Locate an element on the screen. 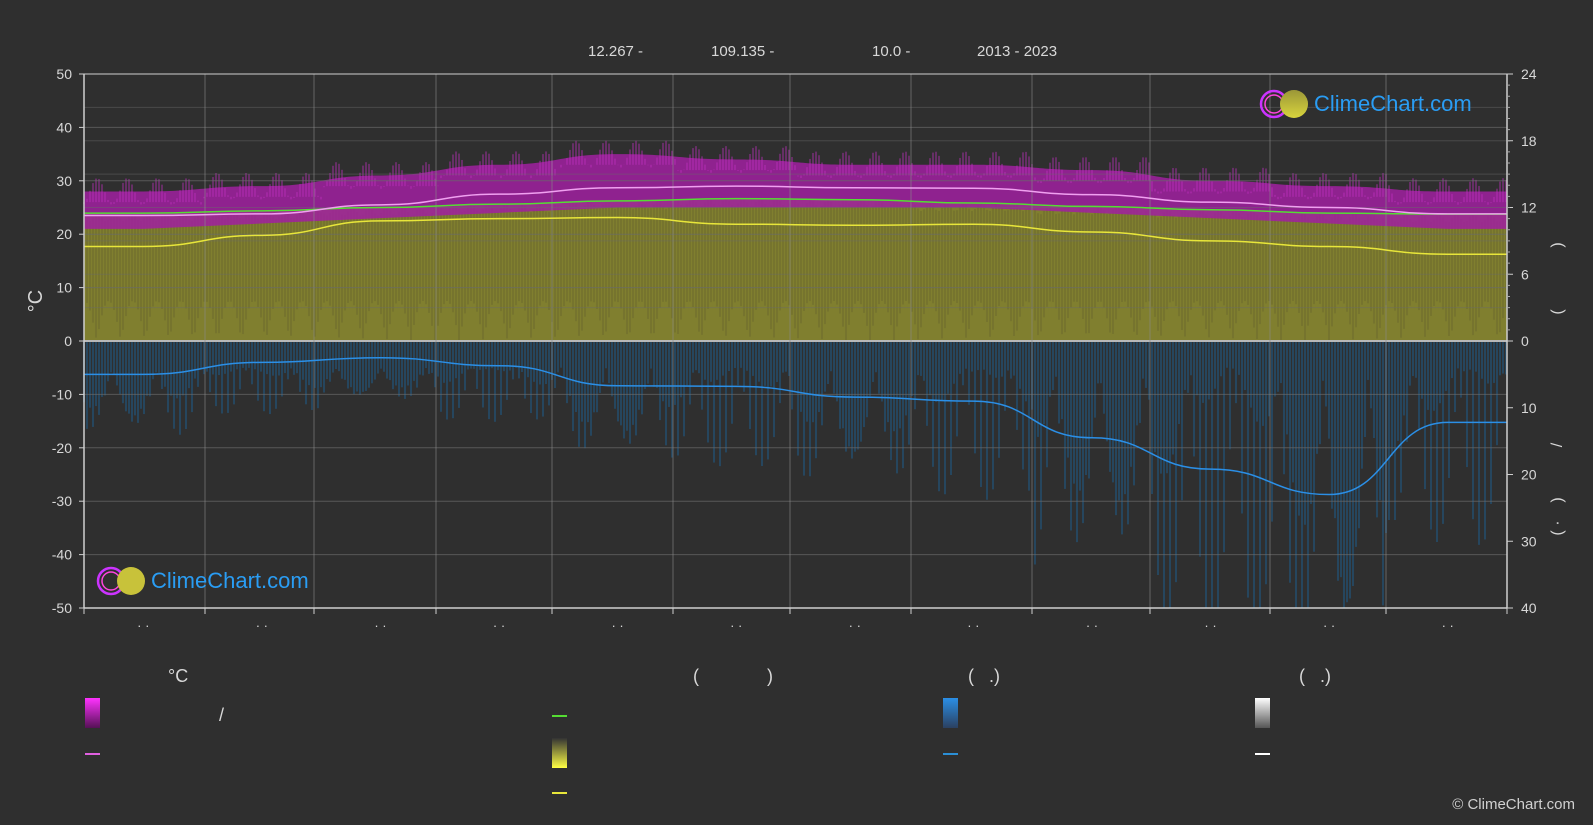 The height and width of the screenshot is (825, 1593). legend-precip-line-swatch is located at coordinates (950, 754).